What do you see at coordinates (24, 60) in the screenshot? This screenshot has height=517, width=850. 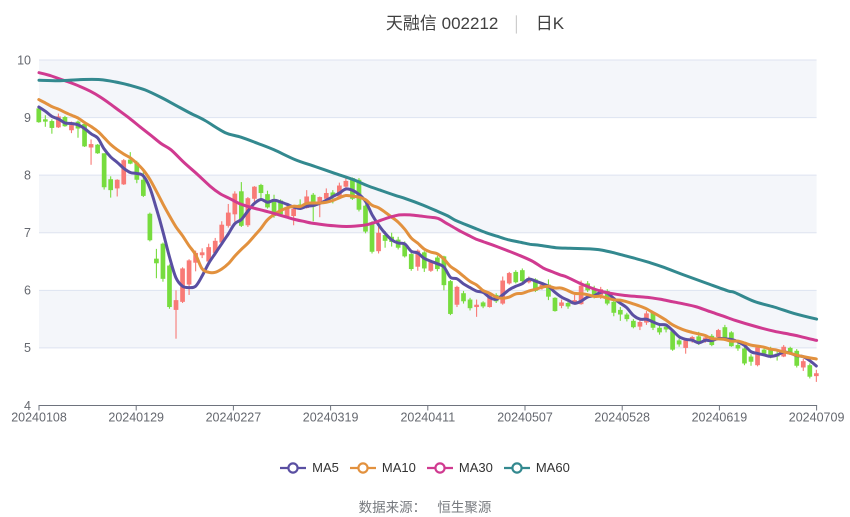 I see `svg-text: 10` at bounding box center [24, 60].